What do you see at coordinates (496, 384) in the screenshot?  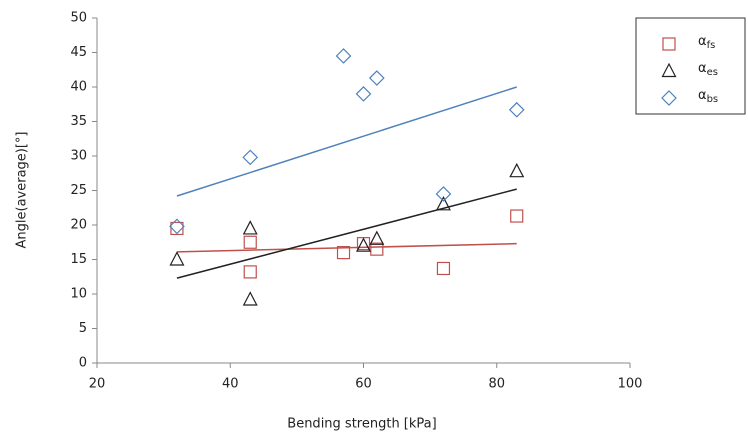 I see `x-tick-label: 80` at bounding box center [496, 384].